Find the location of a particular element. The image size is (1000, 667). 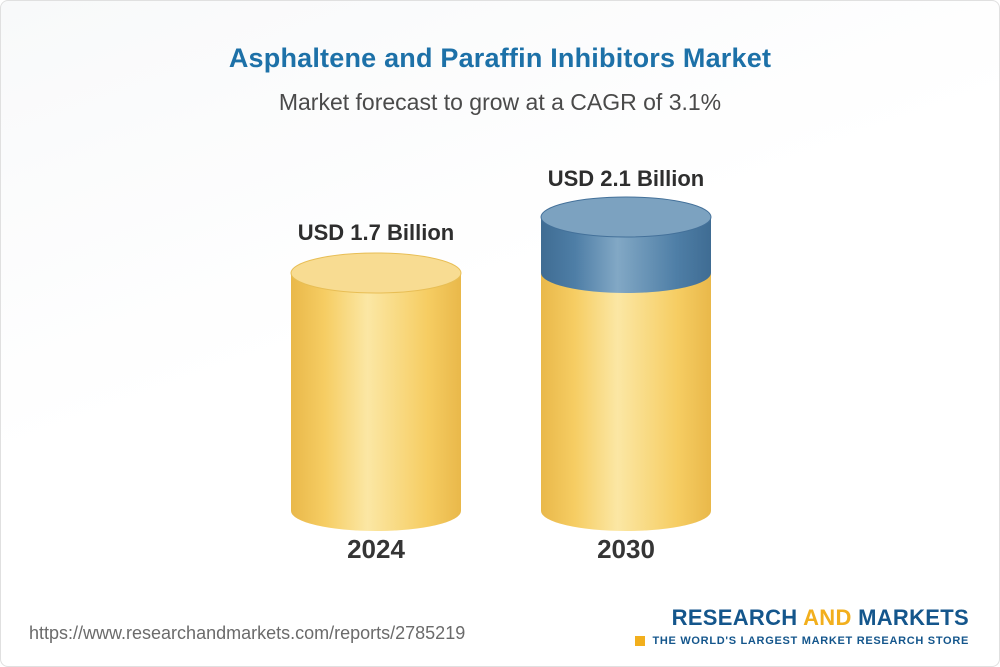

value-label-2030: USD 2.1 Billion is located at coordinates (626, 178).